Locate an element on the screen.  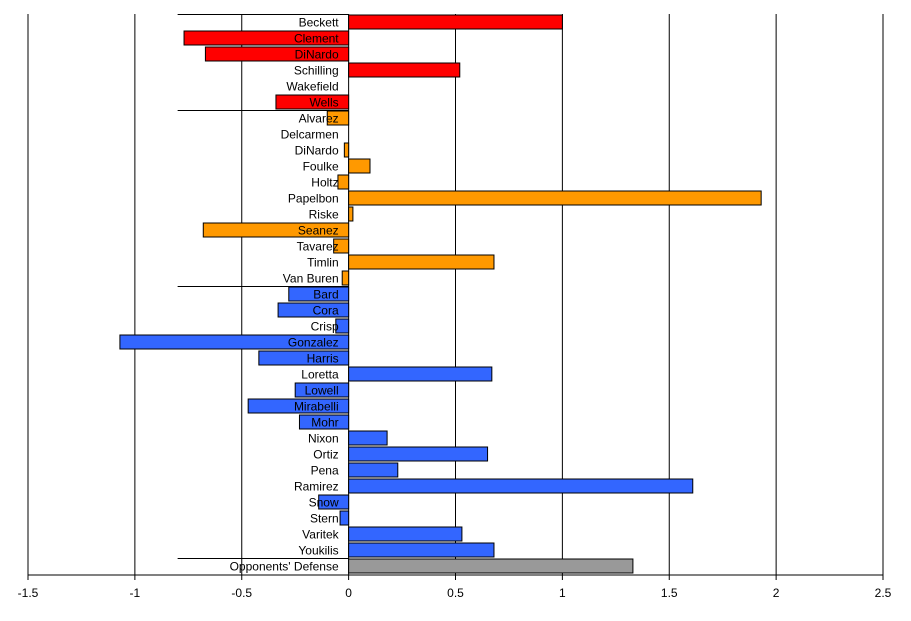
x-tick-label: 0 is located at coordinates (348, 593).